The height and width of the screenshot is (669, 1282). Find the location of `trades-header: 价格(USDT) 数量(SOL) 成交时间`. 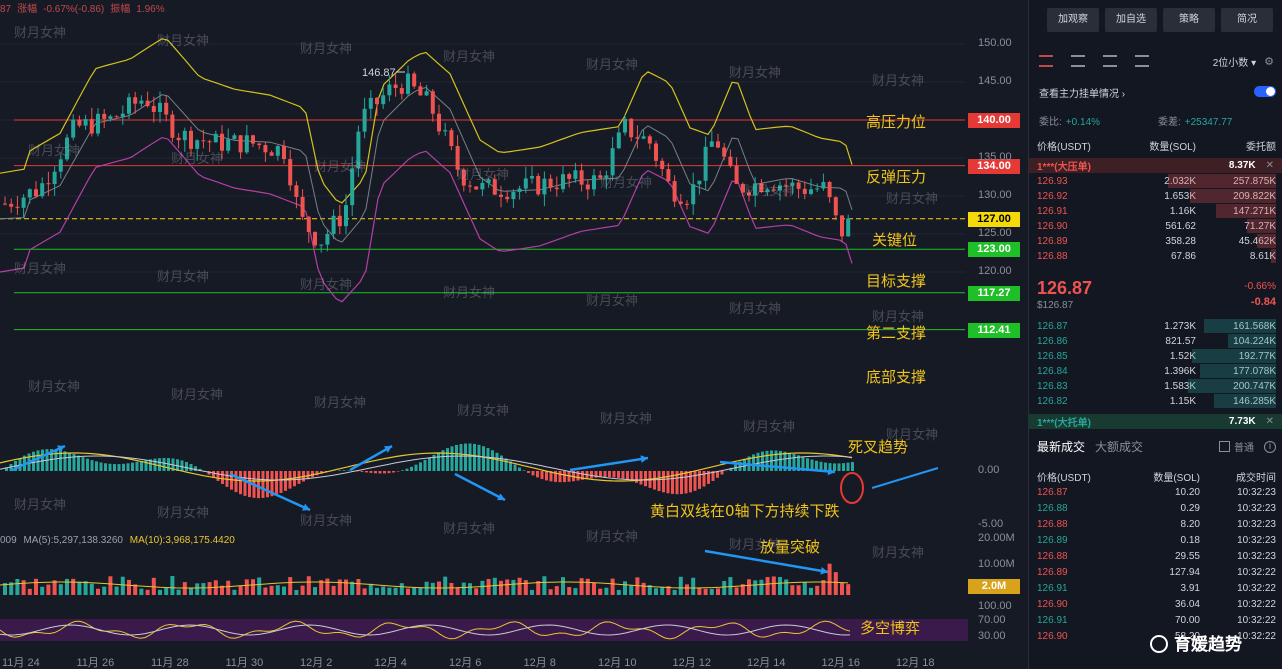

trades-header: 价格(USDT) 数量(SOL) 成交时间 is located at coordinates (1156, 476).